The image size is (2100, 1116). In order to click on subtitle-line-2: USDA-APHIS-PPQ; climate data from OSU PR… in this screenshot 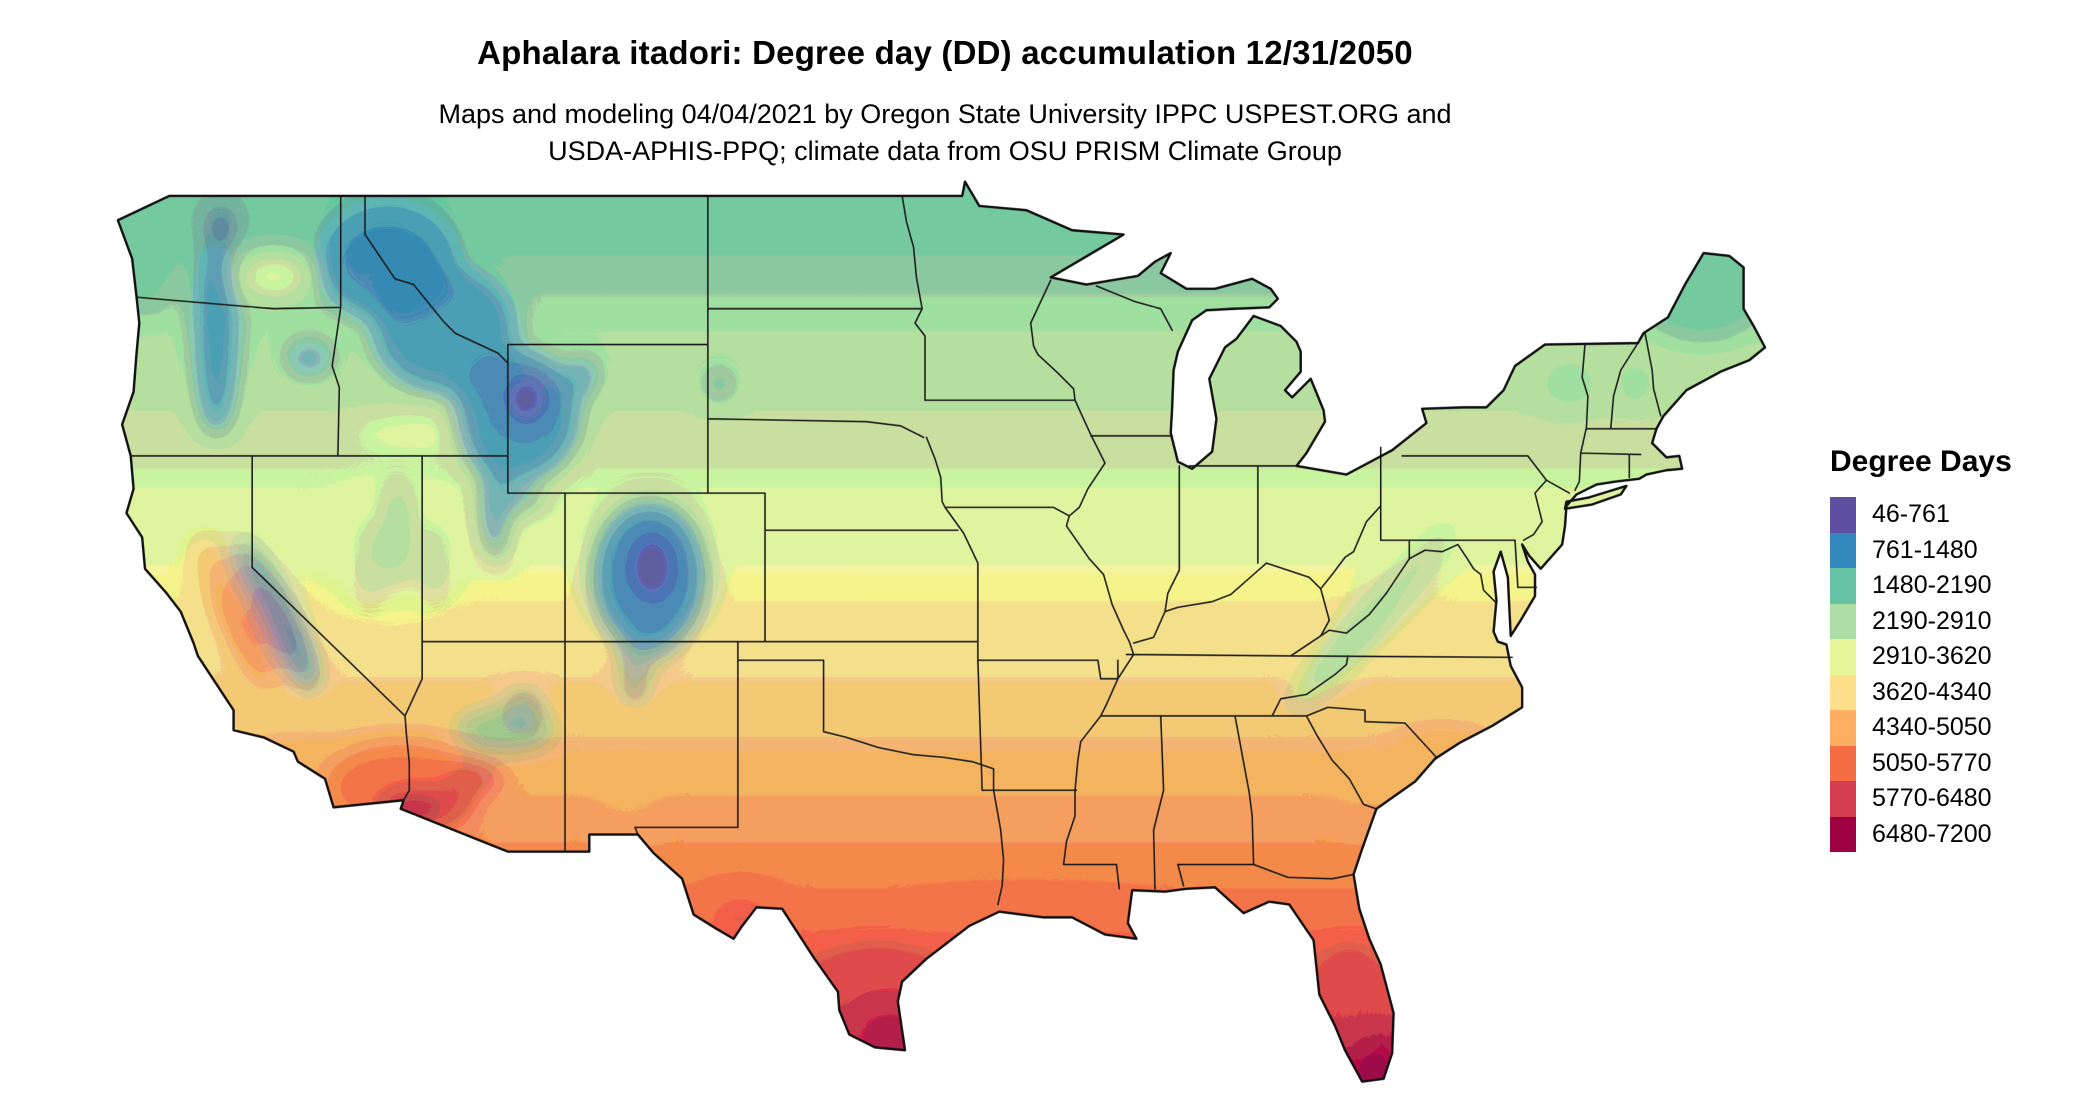, I will do `click(945, 151)`.